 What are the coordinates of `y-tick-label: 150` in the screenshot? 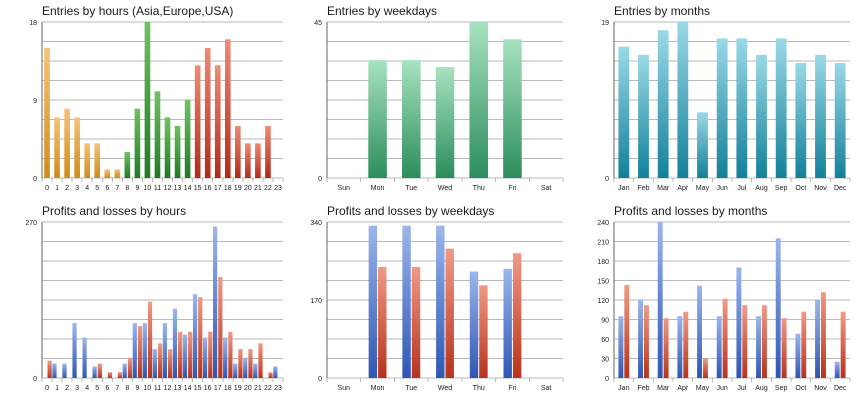 It's located at (603, 282).